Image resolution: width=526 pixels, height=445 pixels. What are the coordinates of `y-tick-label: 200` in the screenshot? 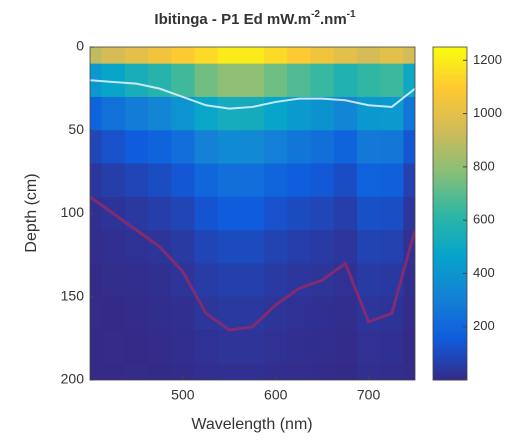 It's located at (73, 379).